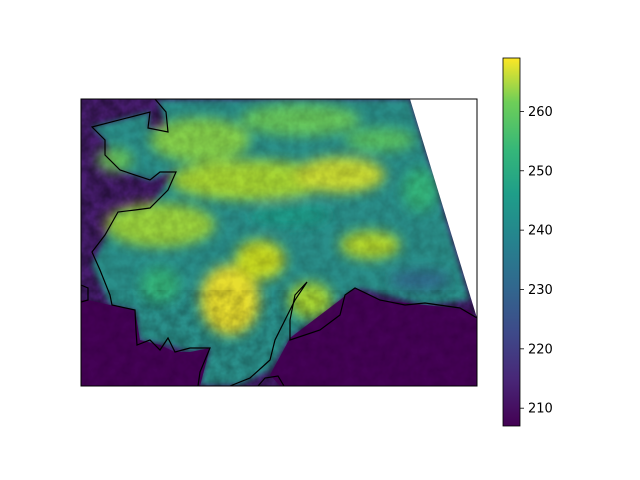 This screenshot has width=640, height=480. What do you see at coordinates (540, 231) in the screenshot?
I see `colorbar-tick-label: 240` at bounding box center [540, 231].